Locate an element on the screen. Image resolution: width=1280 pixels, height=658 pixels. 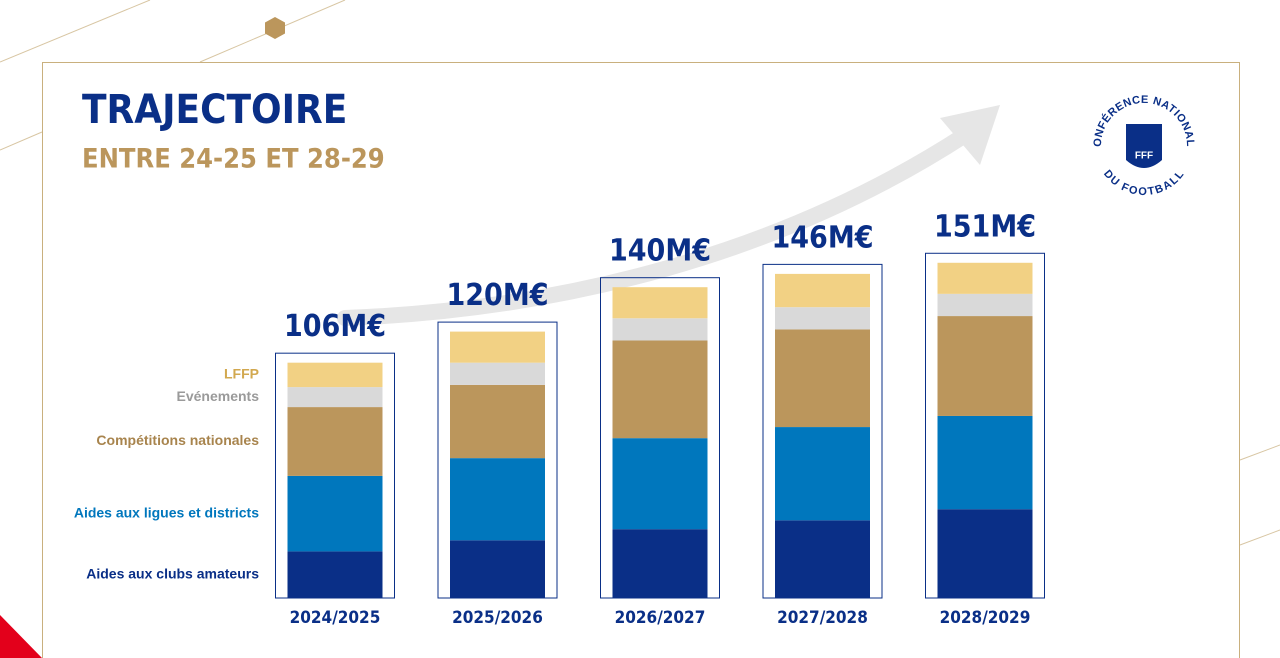
x-tick-label: 2027/2028 is located at coordinates (822, 618).